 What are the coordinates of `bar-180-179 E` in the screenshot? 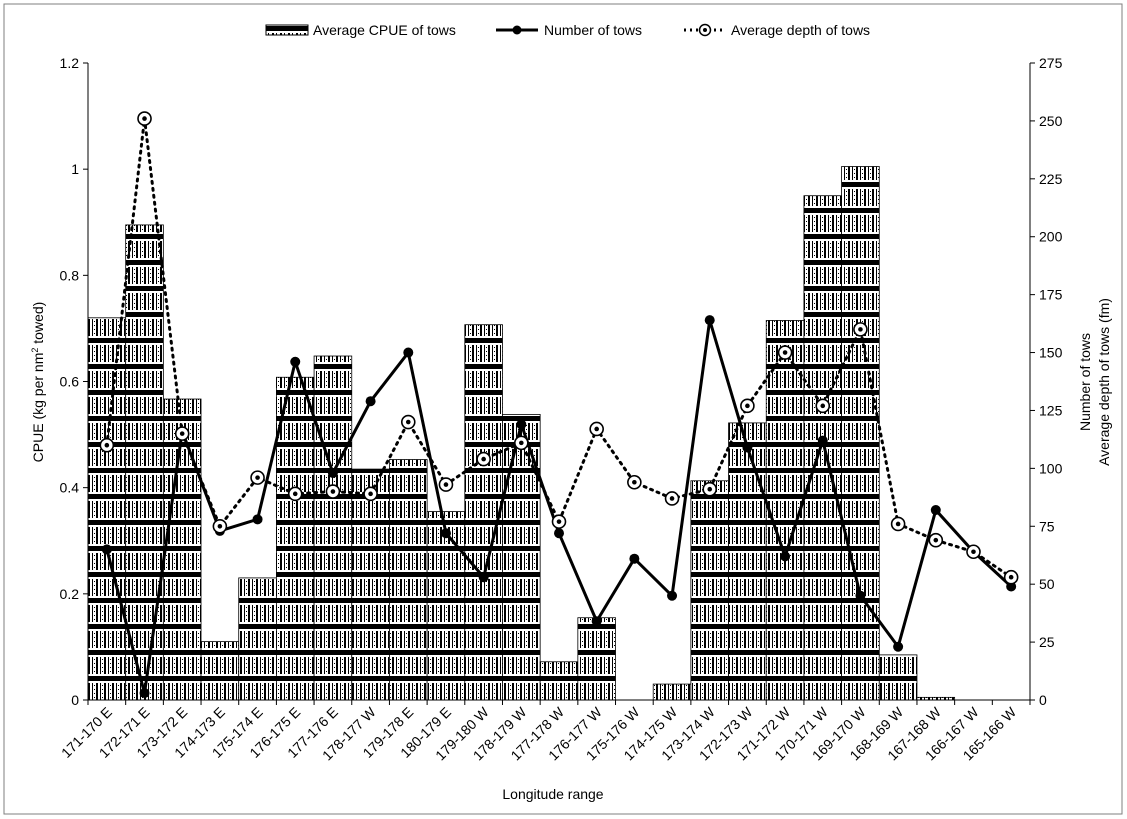 It's located at (446, 606).